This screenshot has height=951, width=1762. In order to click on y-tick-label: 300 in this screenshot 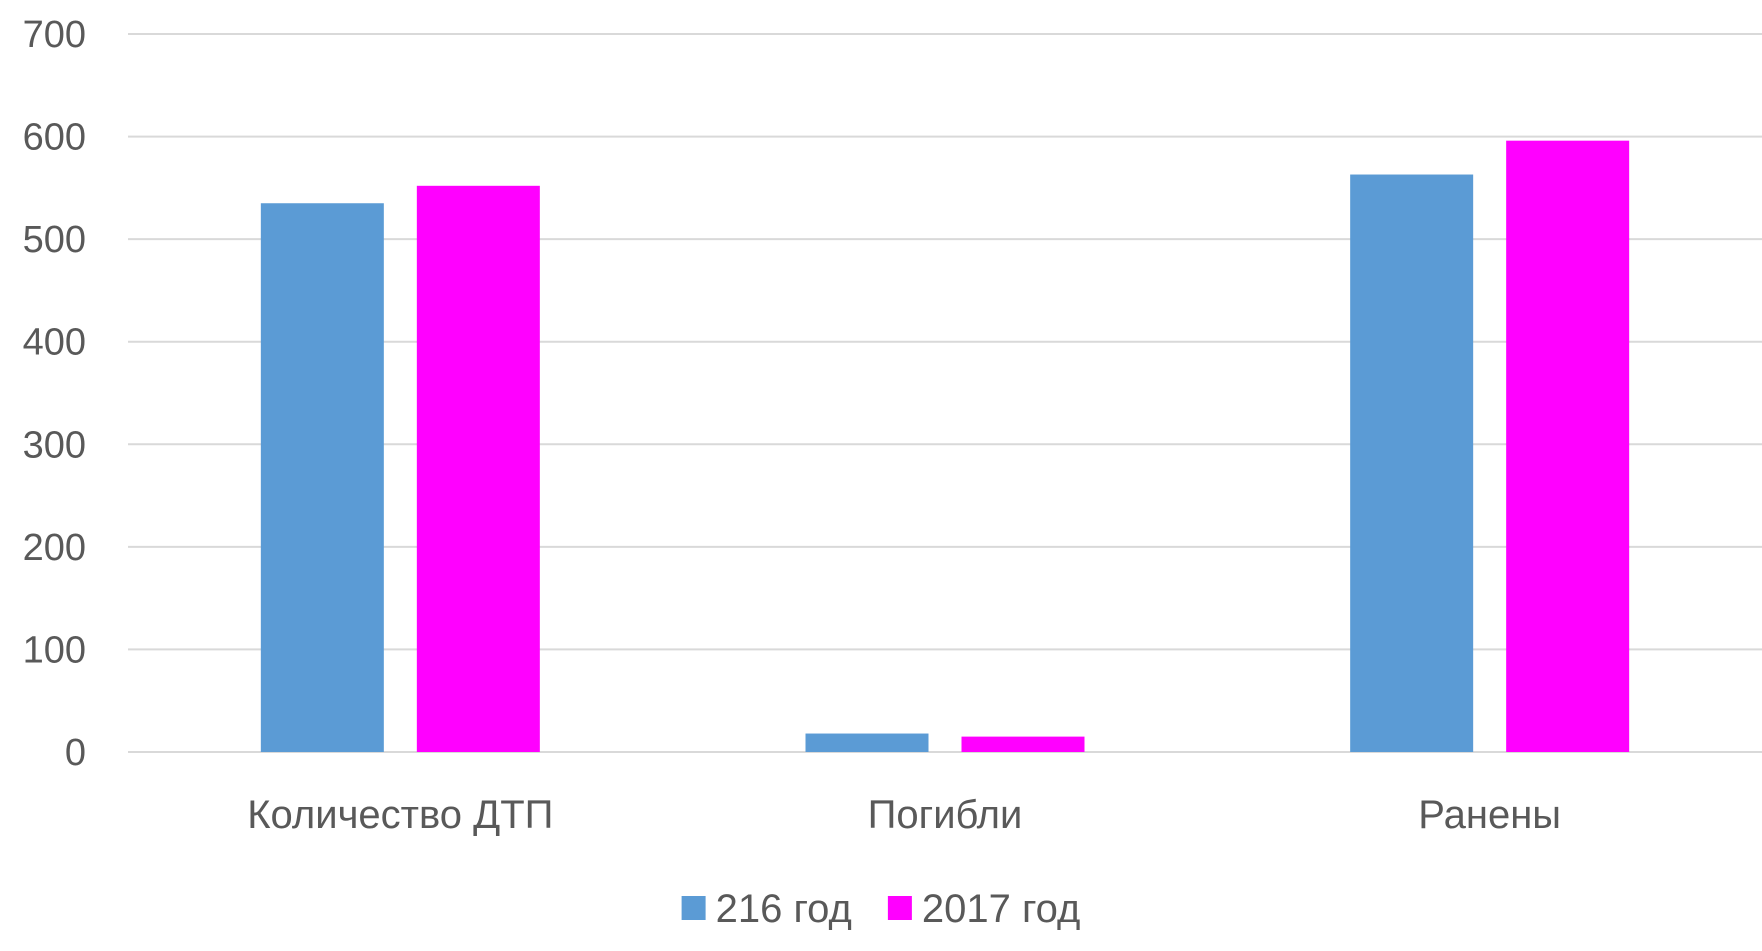, I will do `click(54, 445)`.